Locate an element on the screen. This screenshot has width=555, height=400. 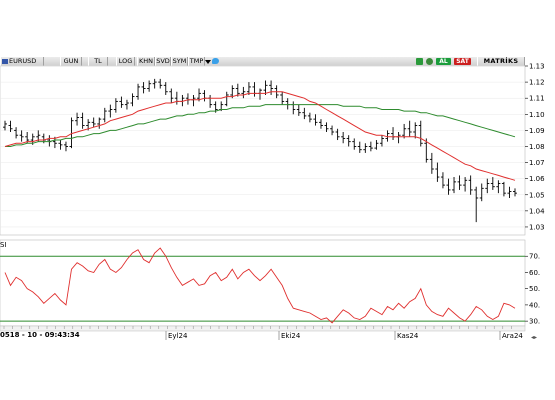
alarm-icon is located at coordinates (429, 61).